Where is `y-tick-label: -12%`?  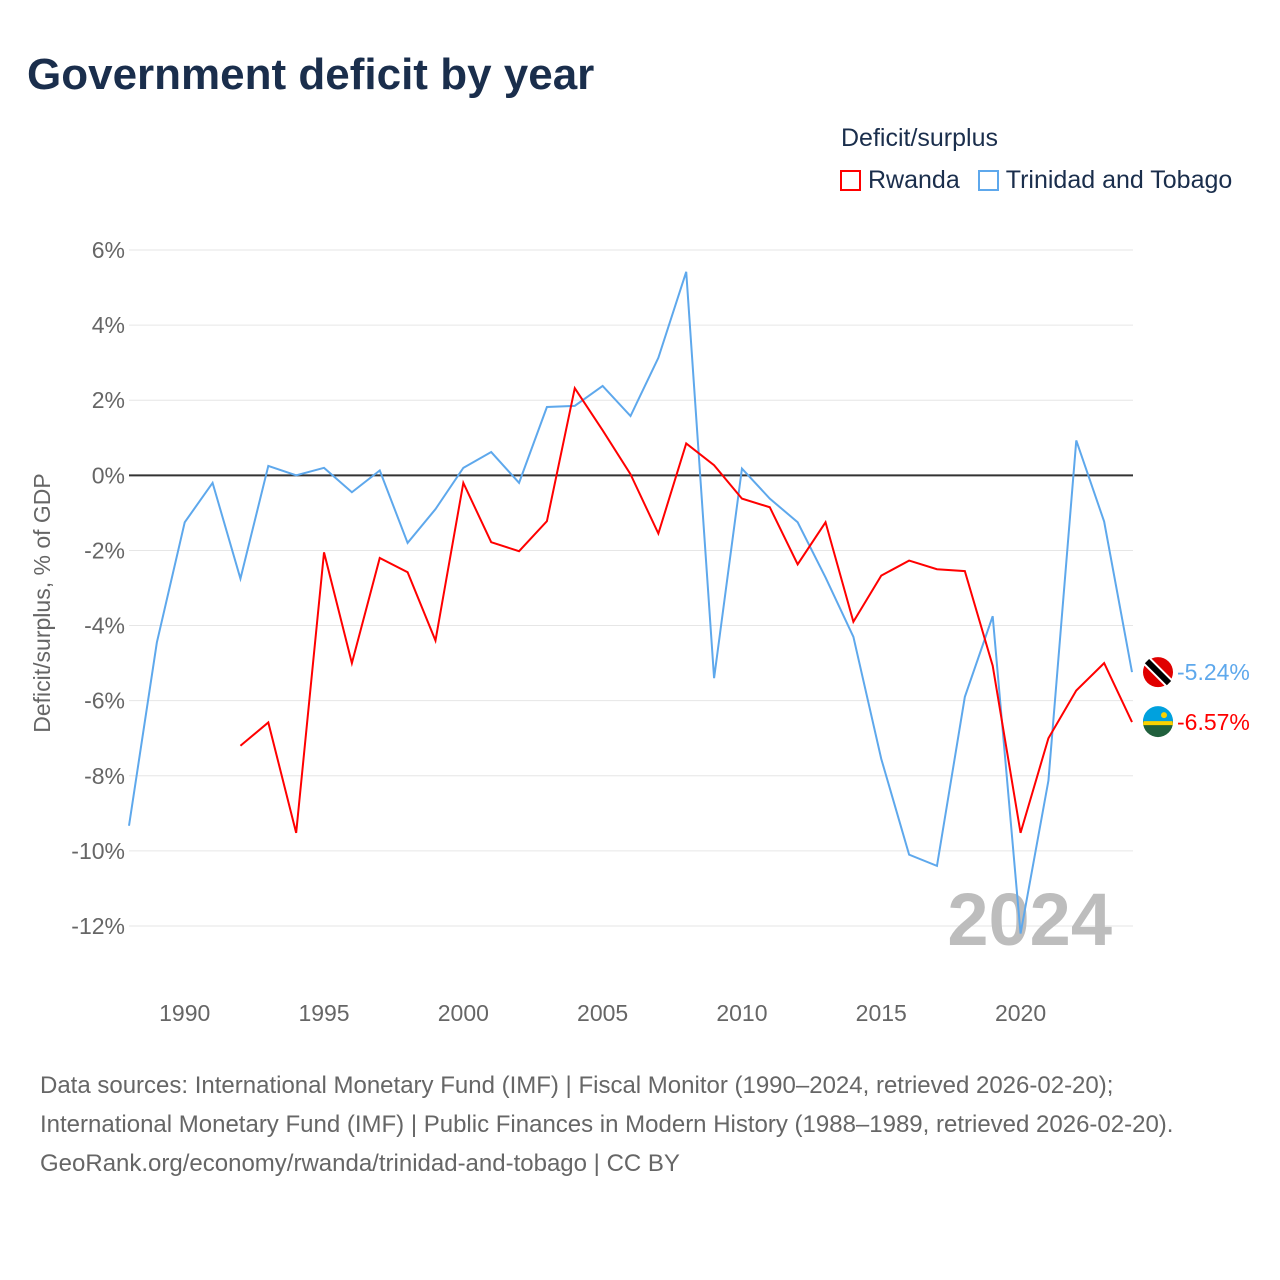 y-tick-label: -12% is located at coordinates (98, 926).